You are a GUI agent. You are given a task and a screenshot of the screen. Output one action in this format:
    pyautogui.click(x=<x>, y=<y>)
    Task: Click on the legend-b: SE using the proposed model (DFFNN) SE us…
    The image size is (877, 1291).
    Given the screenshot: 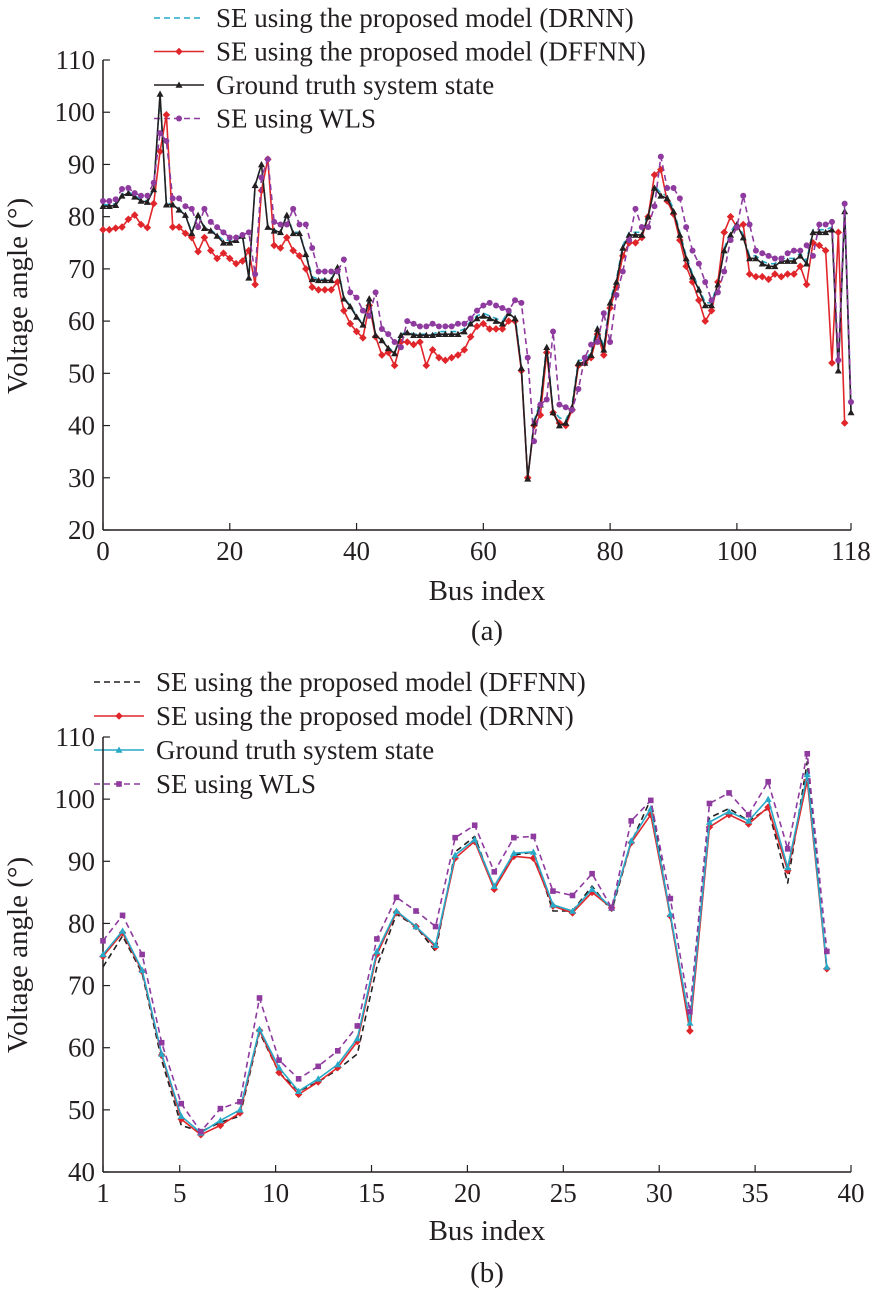 What is the action you would take?
    pyautogui.click(x=340, y=733)
    